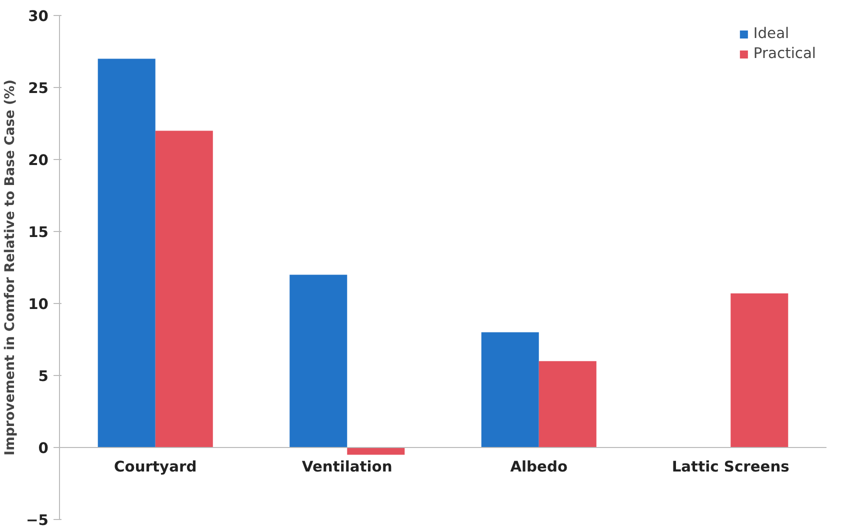  What do you see at coordinates (784, 53) in the screenshot?
I see `legend-label: Practical` at bounding box center [784, 53].